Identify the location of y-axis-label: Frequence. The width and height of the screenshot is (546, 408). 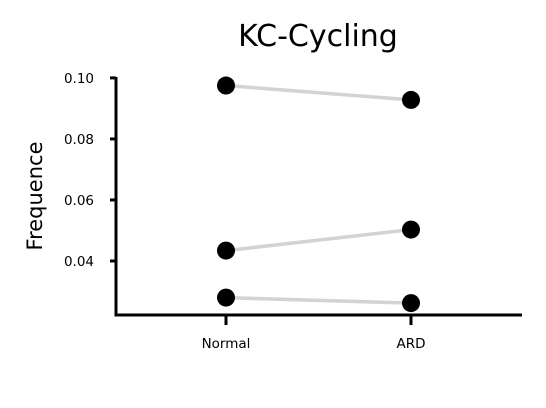
(35, 196).